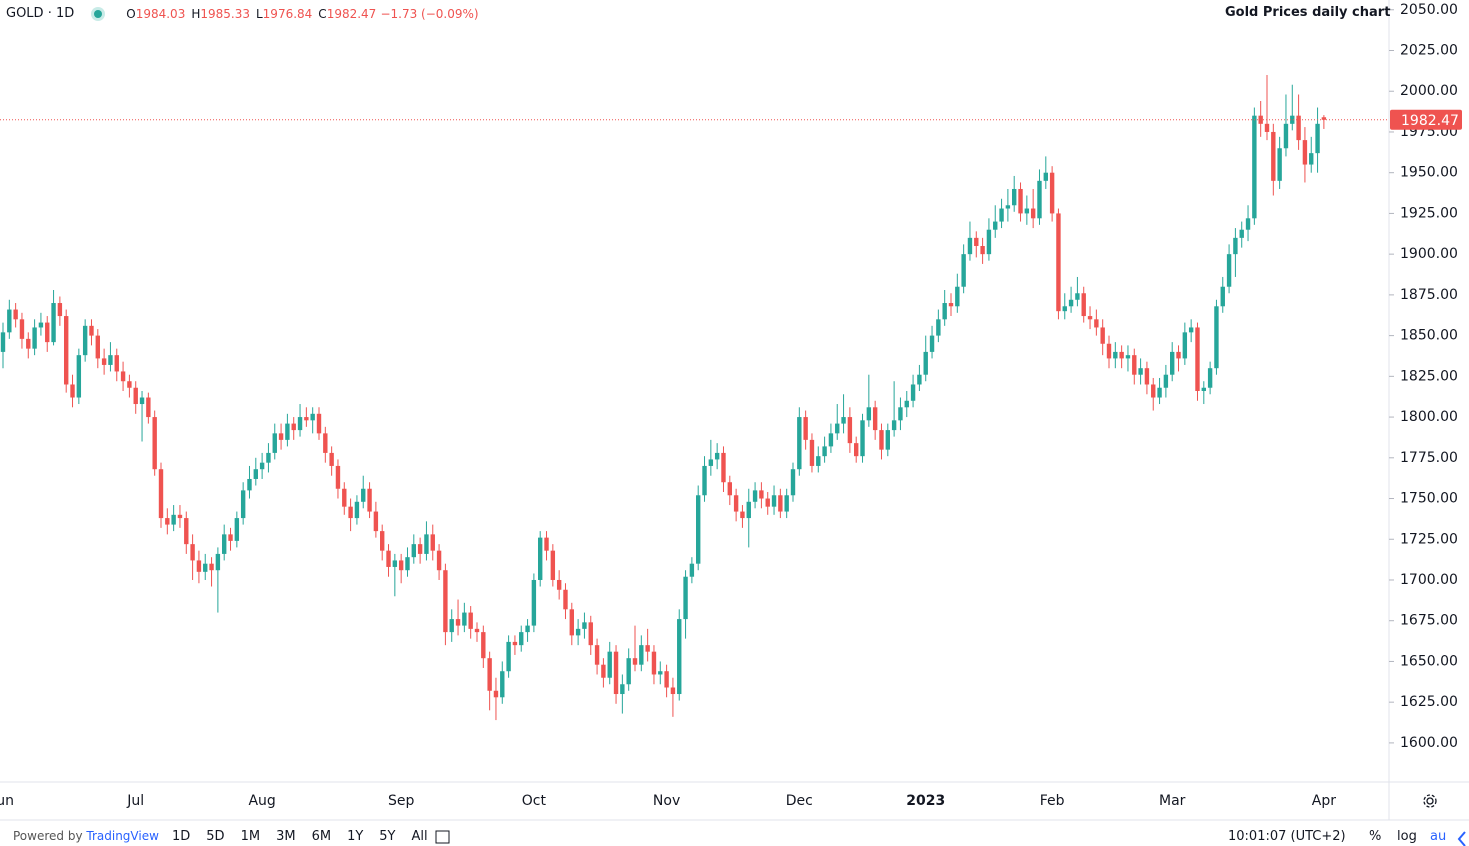 This screenshot has width=1469, height=846. I want to click on y-tick-label: 1600.00, so click(1429, 743).